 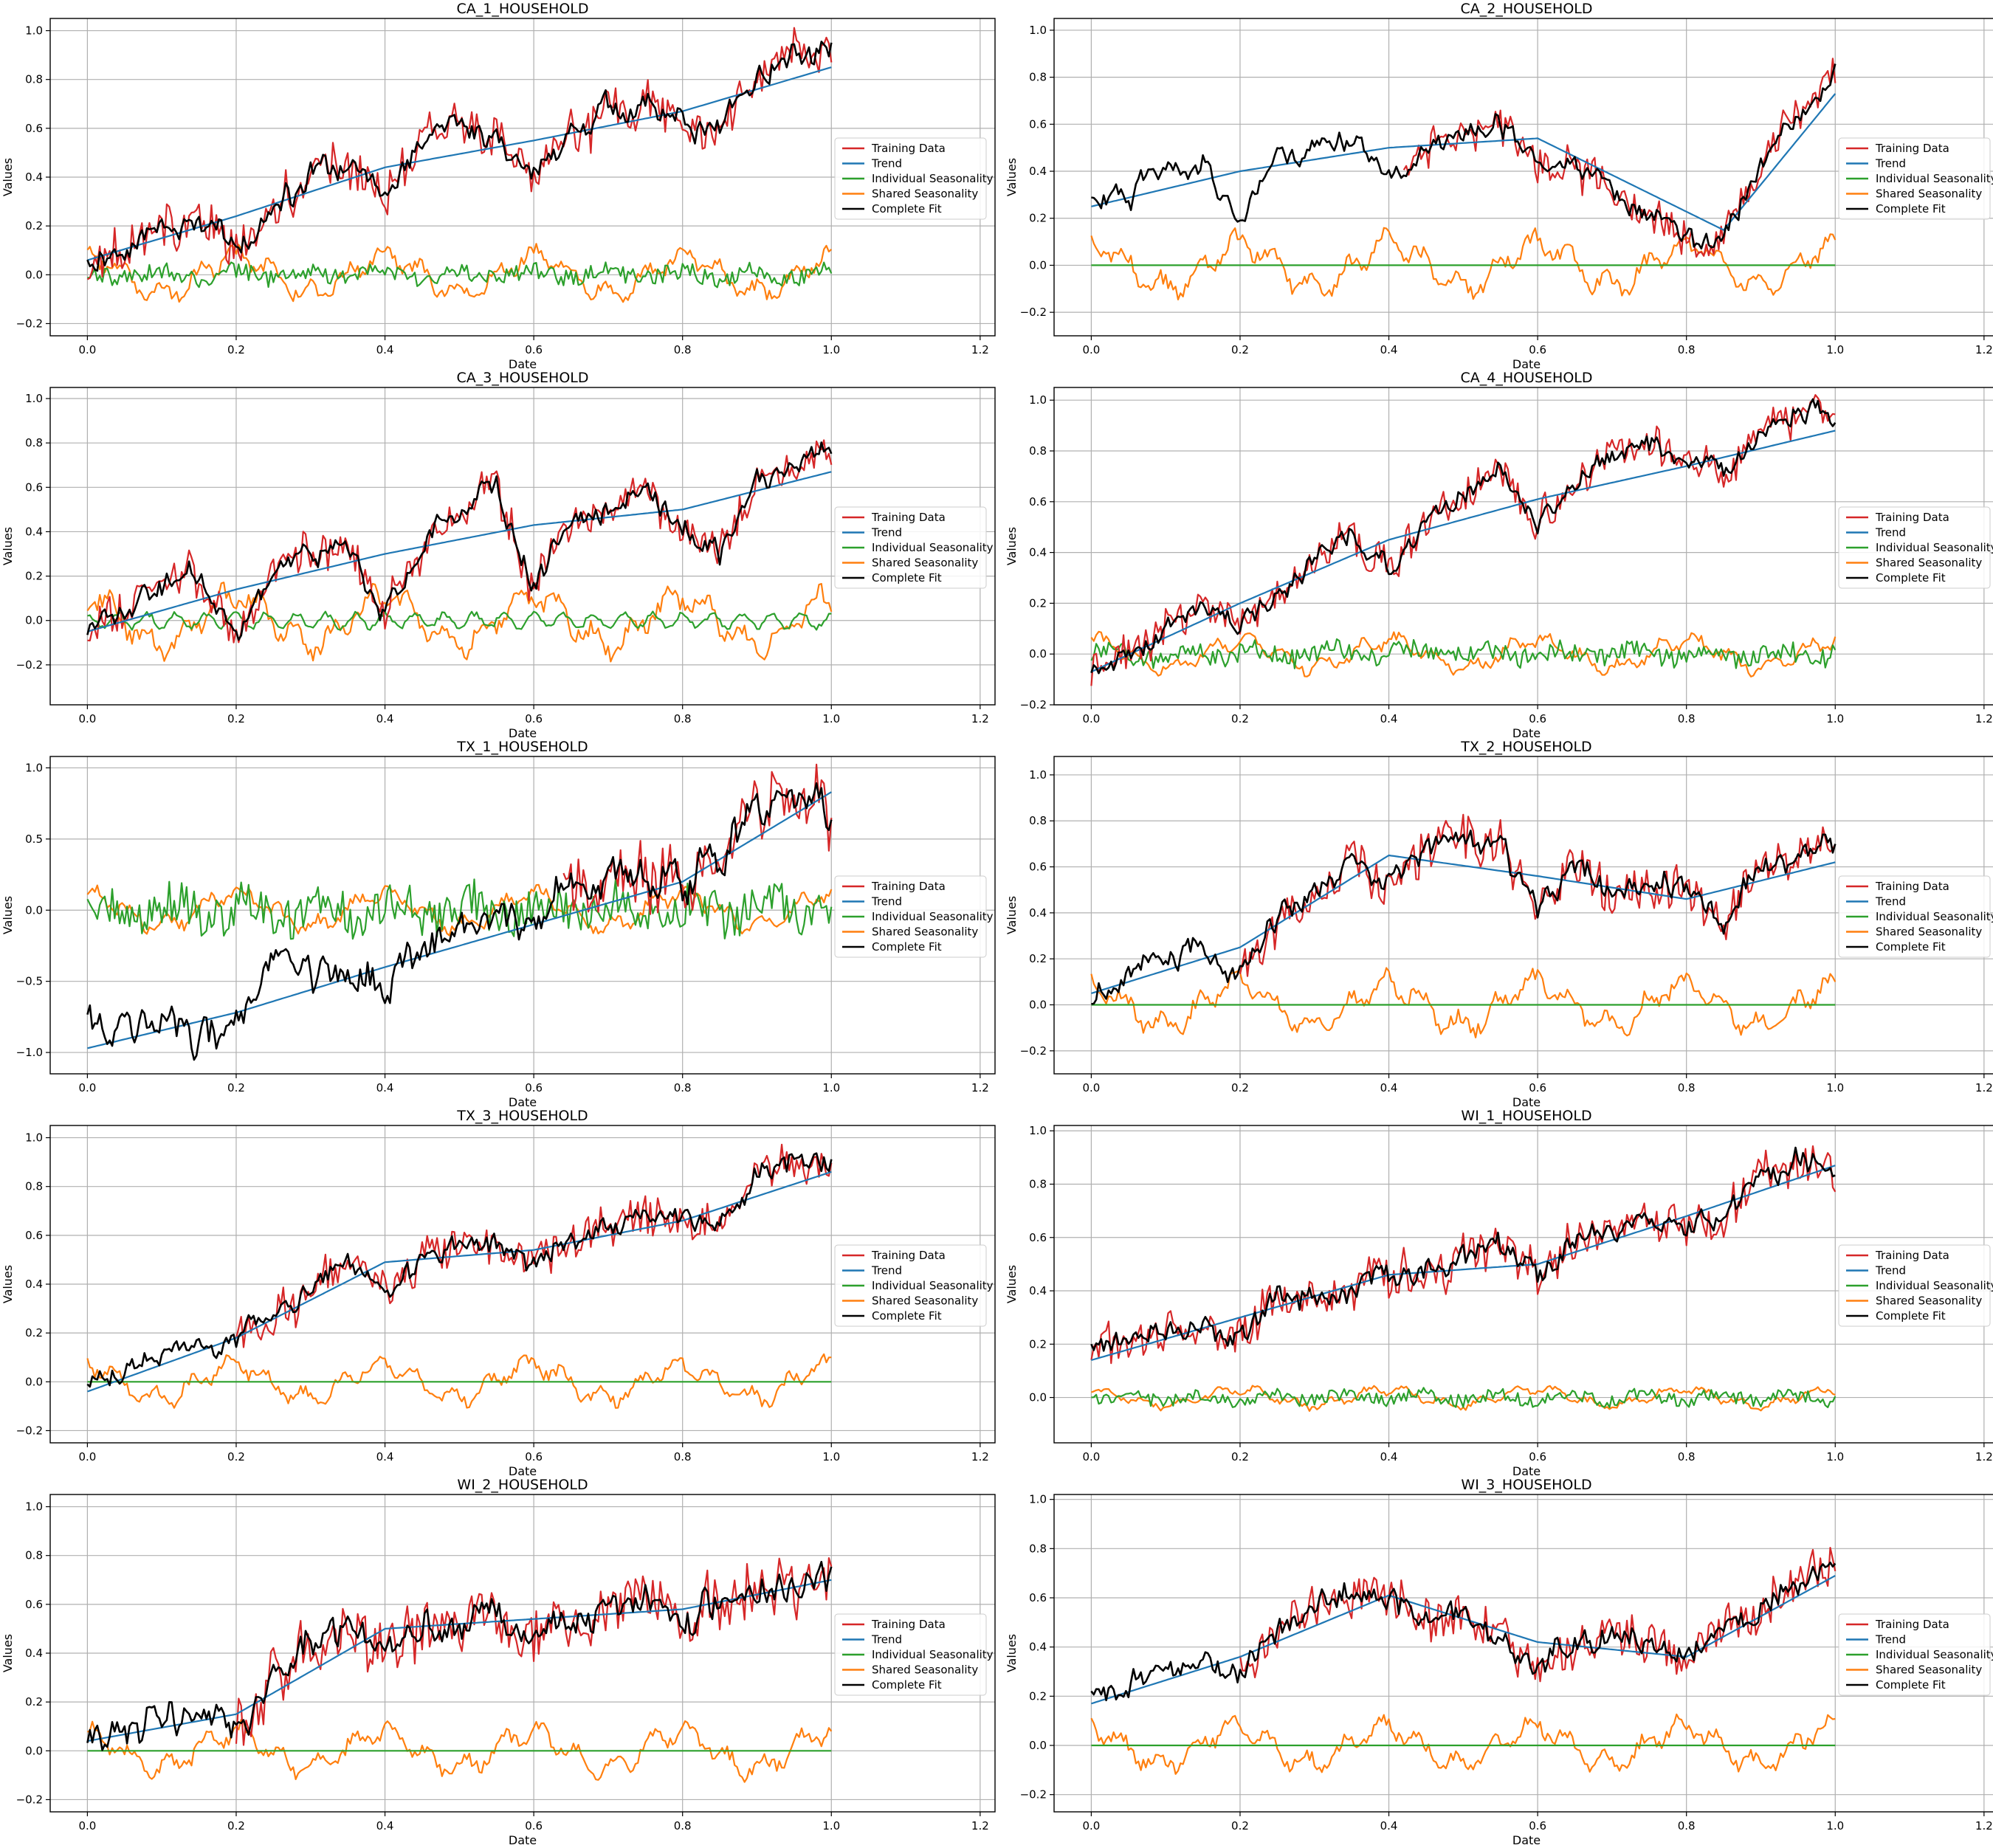 I want to click on y-tick-label: −1.0, so click(x=29, y=1052).